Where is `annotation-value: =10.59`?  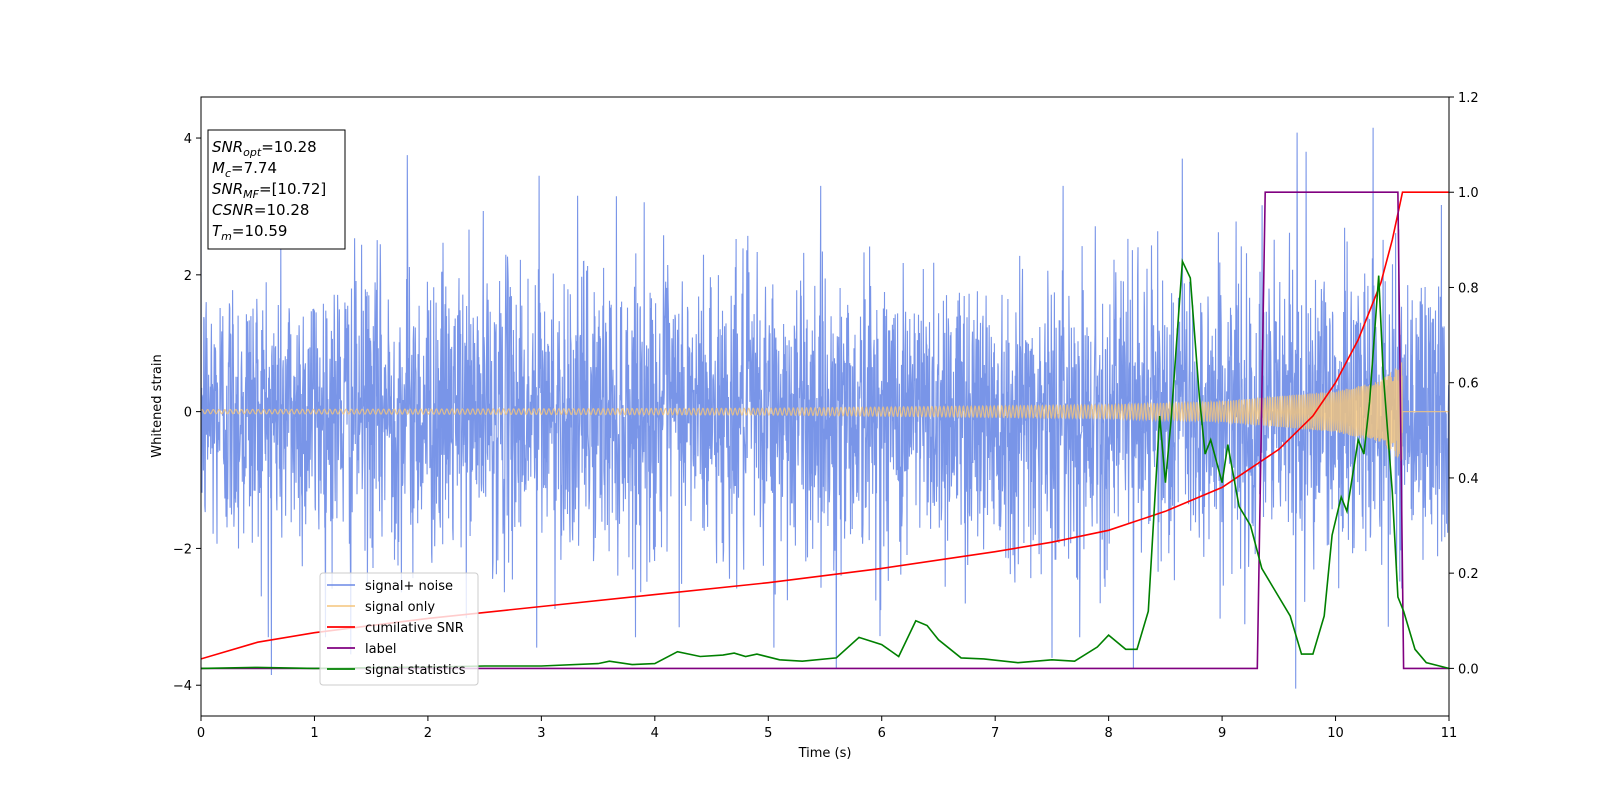 annotation-value: =10.59 is located at coordinates (260, 231).